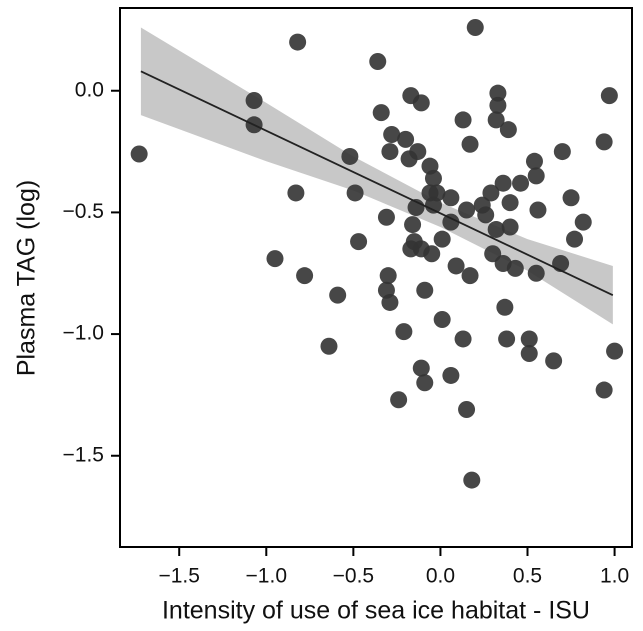 This screenshot has width=643, height=631. What do you see at coordinates (353, 576) in the screenshot?
I see `x-tick-label: −0.5` at bounding box center [353, 576].